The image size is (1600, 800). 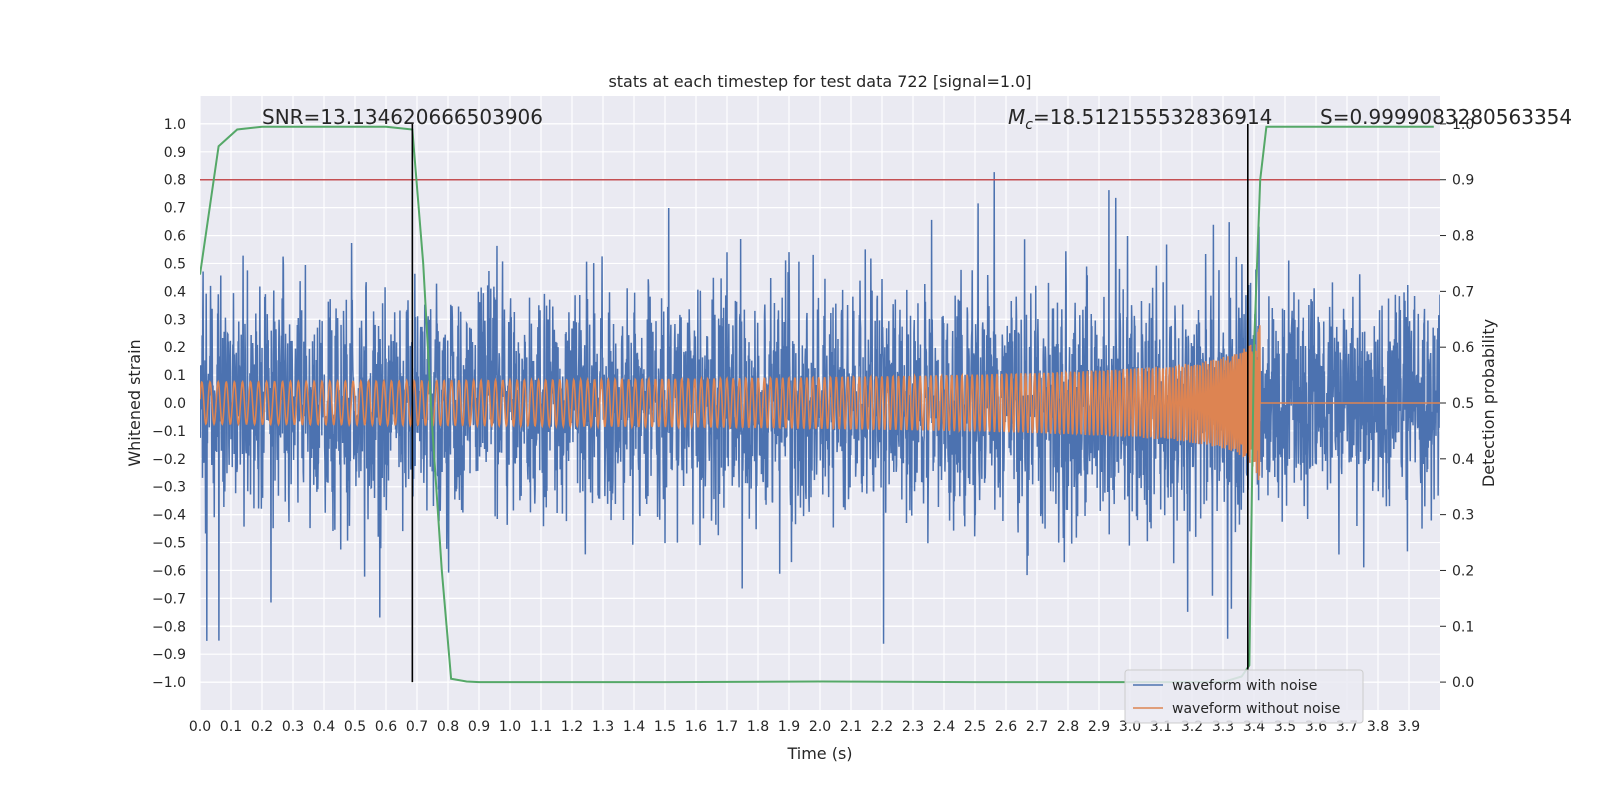 I want to click on y-tick-label: −0.1, so click(x=169, y=432).